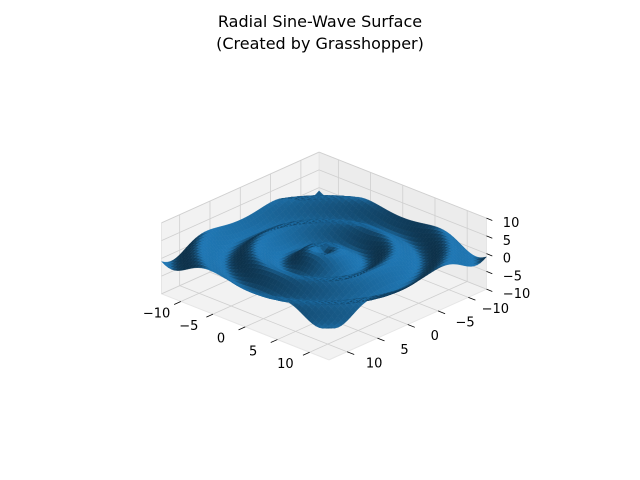 This screenshot has width=640, height=480. Describe the element at coordinates (507, 241) in the screenshot. I see `z-tick-label: 5` at that location.